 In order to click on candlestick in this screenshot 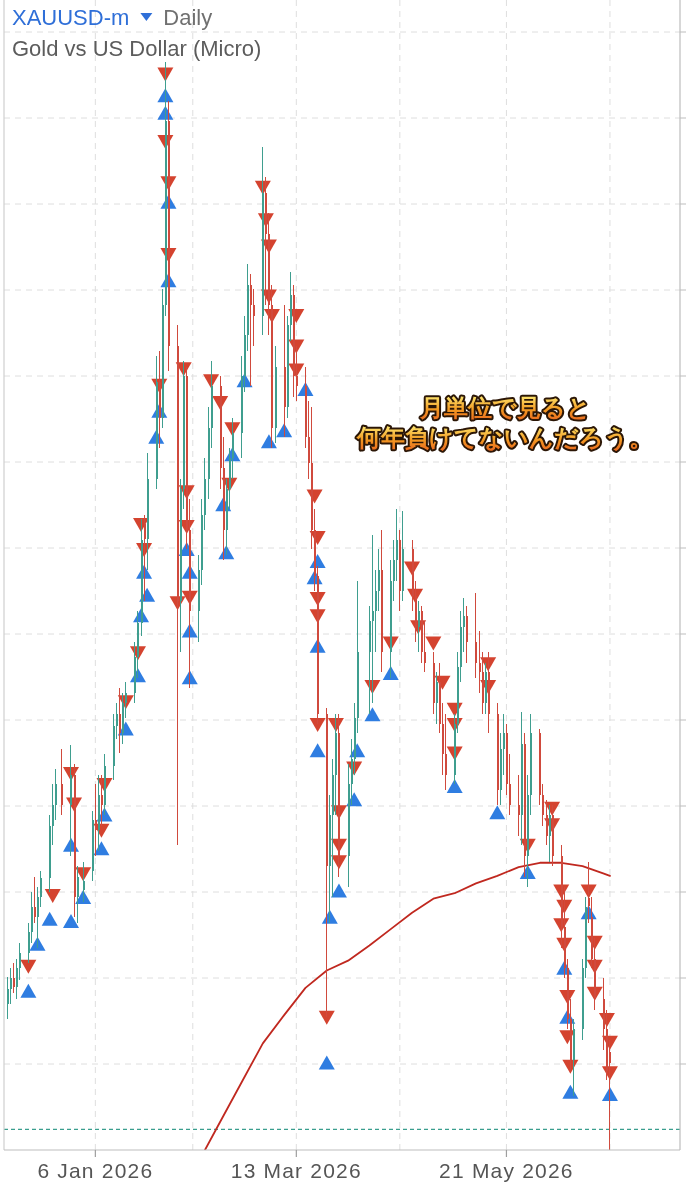, I will do `click(96, 820)`.